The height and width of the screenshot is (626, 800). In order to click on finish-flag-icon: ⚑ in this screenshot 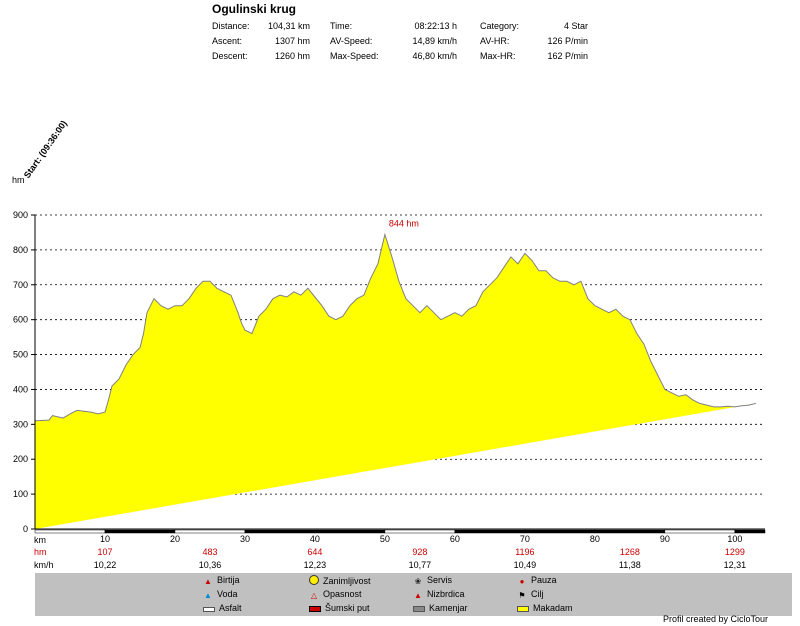, I will do `click(522, 595)`.